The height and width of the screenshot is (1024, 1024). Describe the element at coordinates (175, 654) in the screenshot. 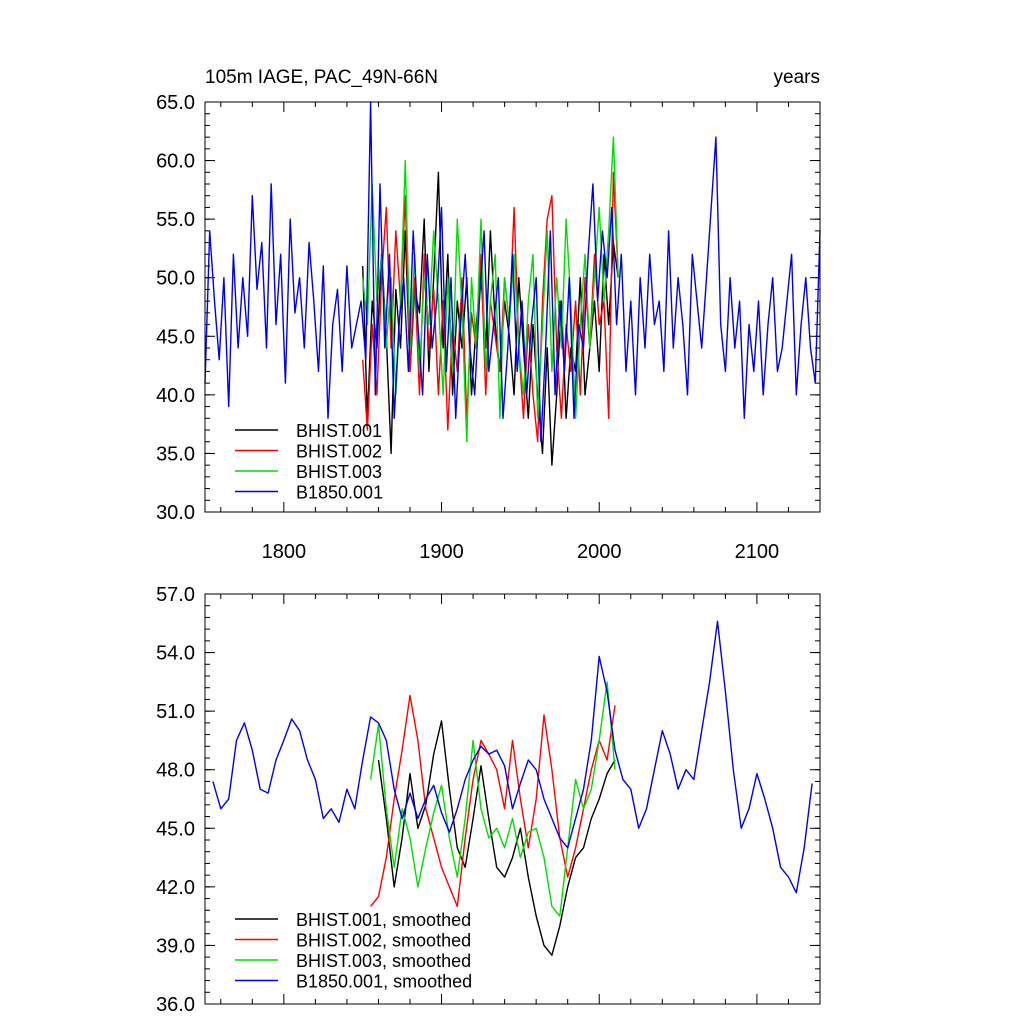

I see `y-tick-label: 54.0` at that location.